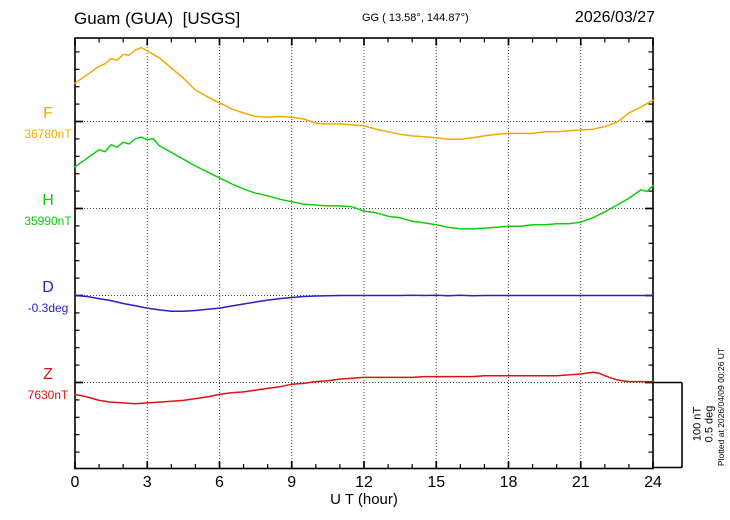  What do you see at coordinates (219, 482) in the screenshot?
I see `x-tick-label-6: 6` at bounding box center [219, 482].